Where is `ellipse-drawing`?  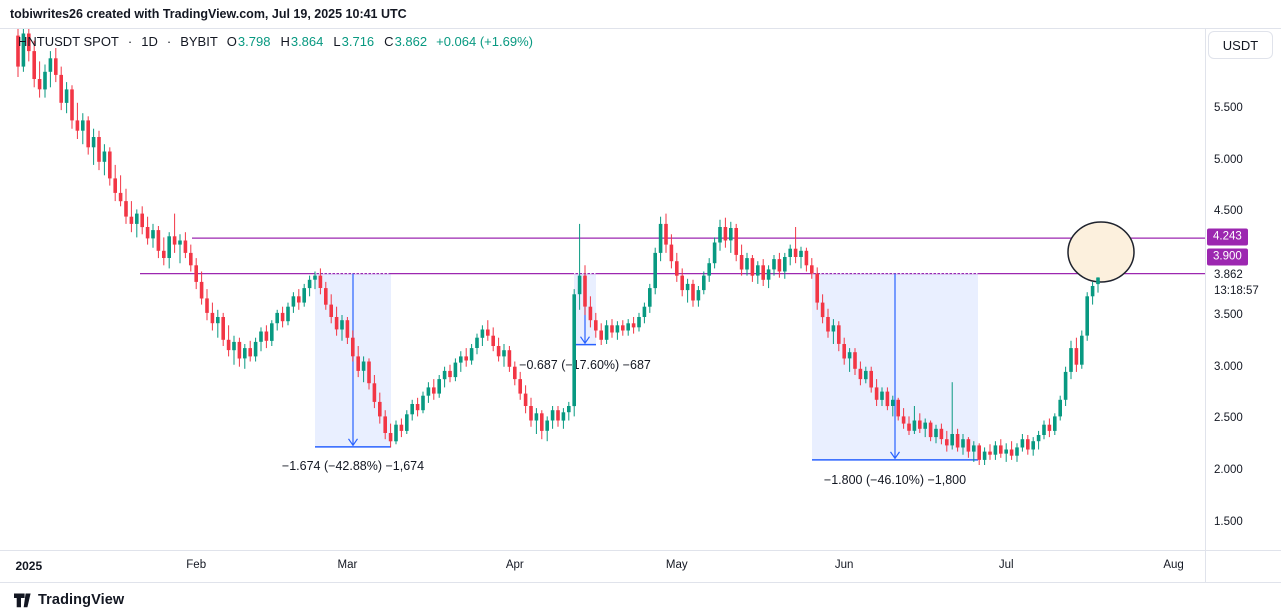 ellipse-drawing is located at coordinates (1101, 252).